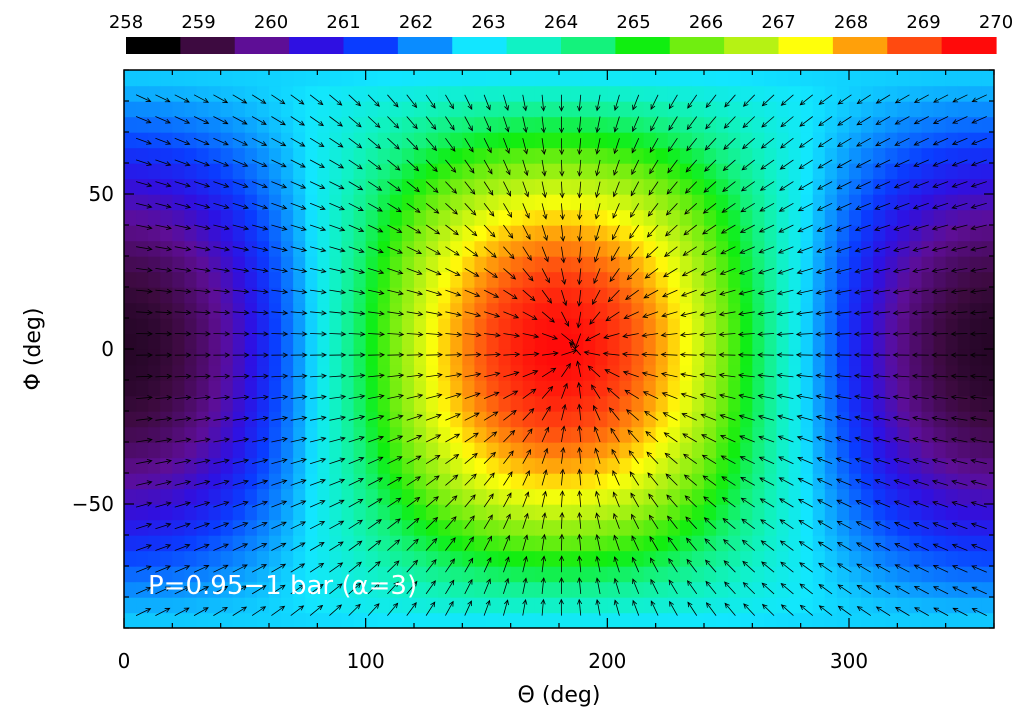 The image size is (1024, 717). What do you see at coordinates (124, 661) in the screenshot?
I see `x-tick-label: 0` at bounding box center [124, 661].